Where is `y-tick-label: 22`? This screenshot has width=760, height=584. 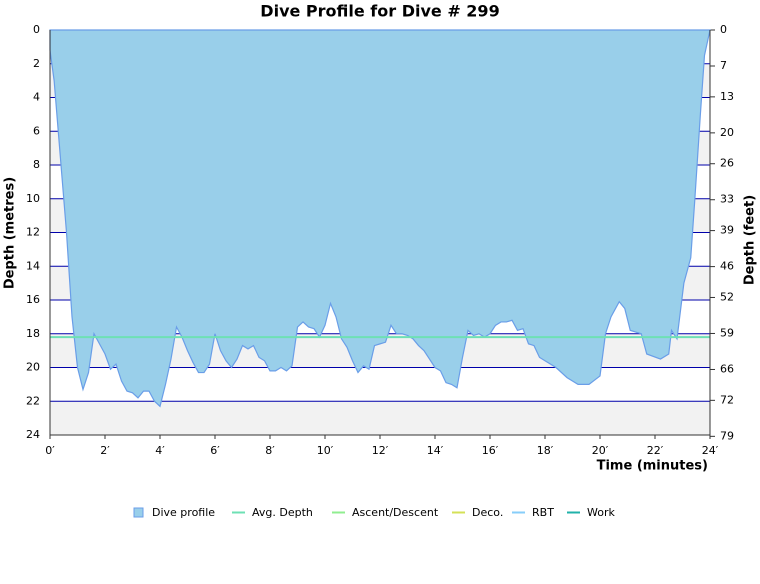
y-tick-label: 22 is located at coordinates (33, 400).